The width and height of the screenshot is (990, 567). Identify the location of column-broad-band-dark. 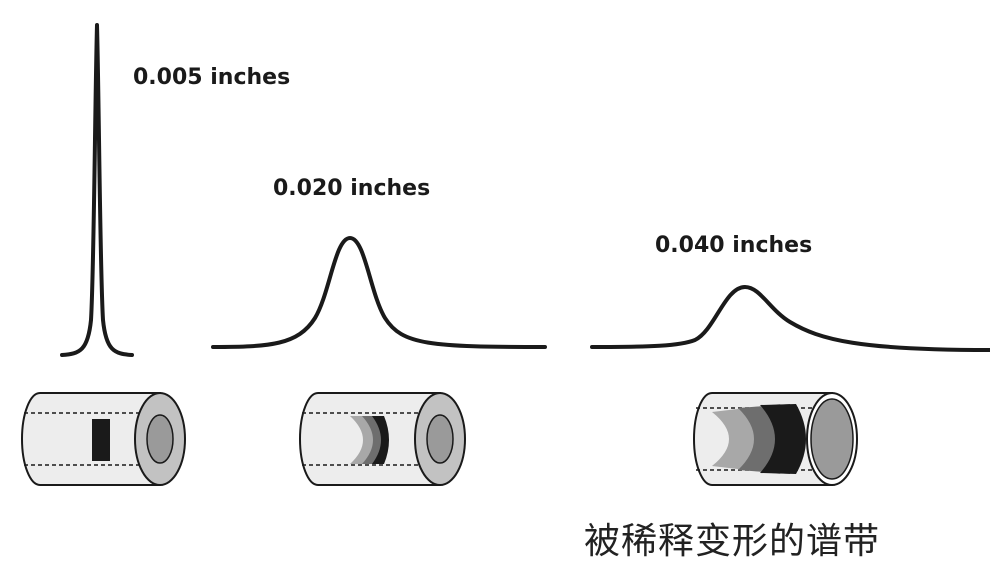
(783, 439).